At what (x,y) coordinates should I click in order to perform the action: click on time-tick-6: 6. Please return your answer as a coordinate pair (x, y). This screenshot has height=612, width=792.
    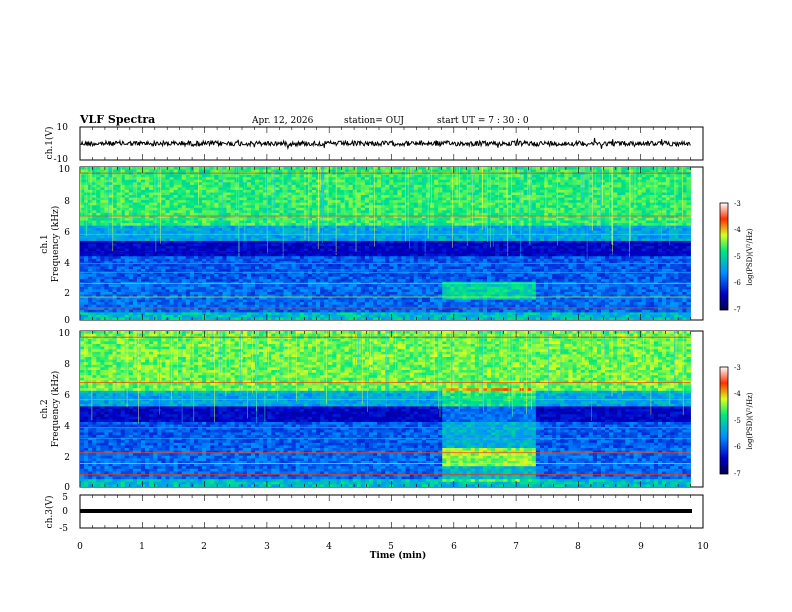
    Looking at the image, I should click on (454, 547).